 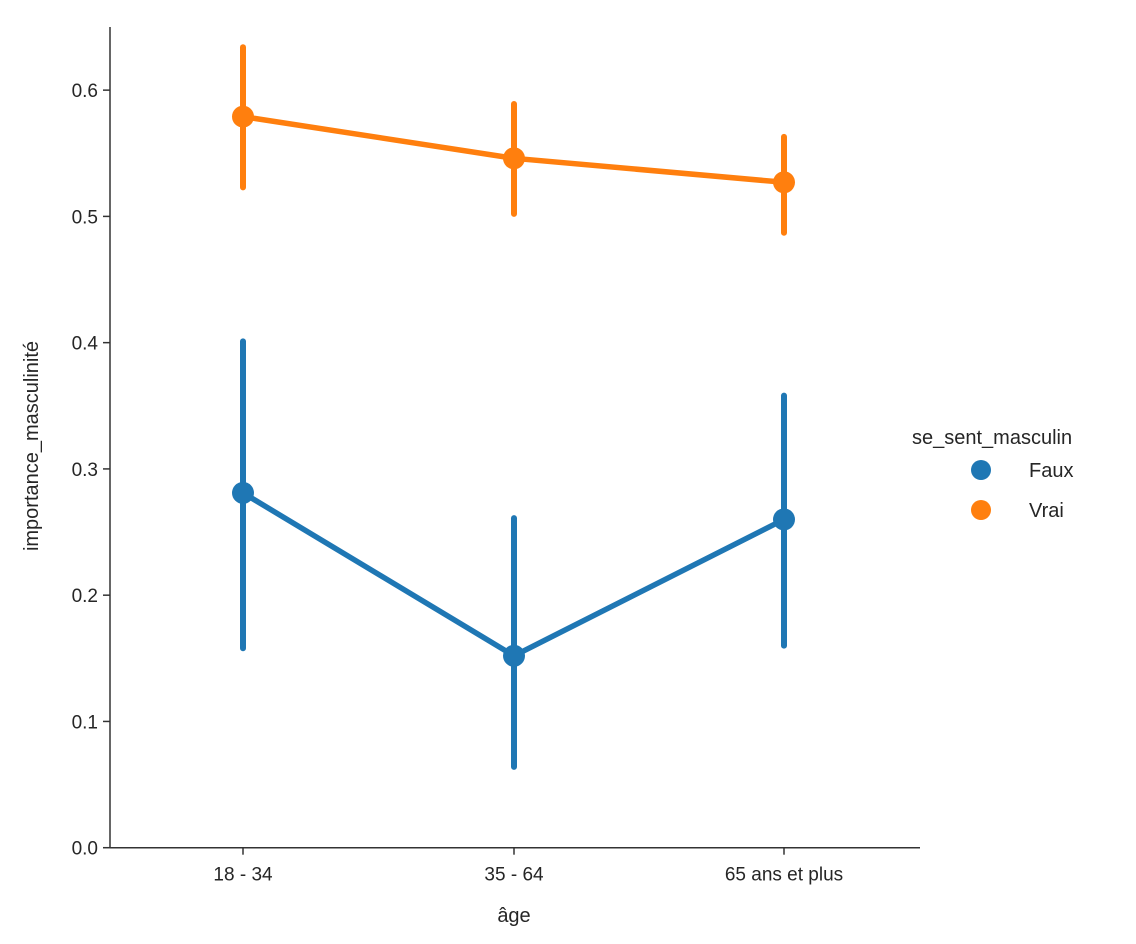 What do you see at coordinates (784, 875) in the screenshot?
I see `x-tick-label: 65 ans et plus` at bounding box center [784, 875].